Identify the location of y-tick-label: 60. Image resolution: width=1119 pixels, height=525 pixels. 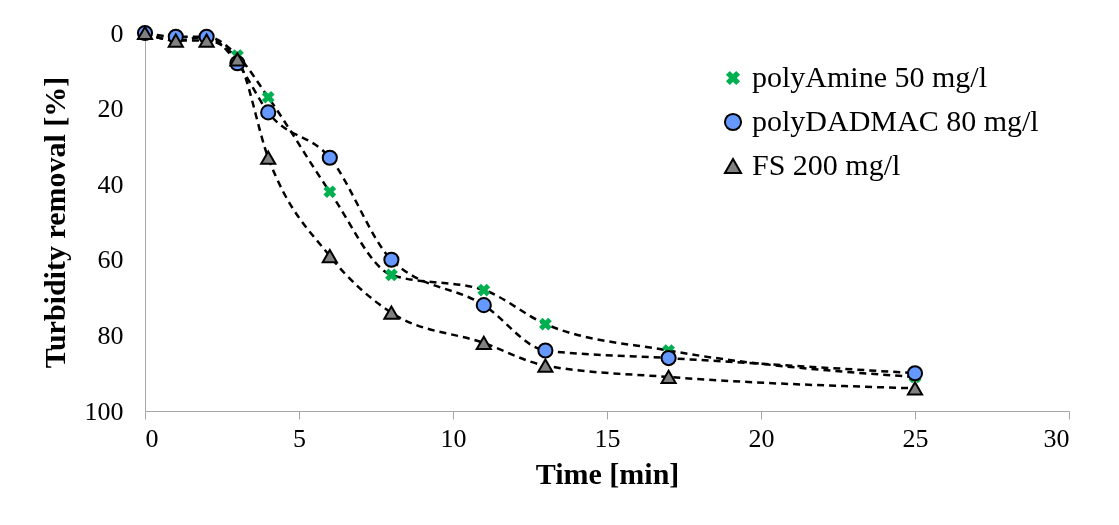
(110, 260).